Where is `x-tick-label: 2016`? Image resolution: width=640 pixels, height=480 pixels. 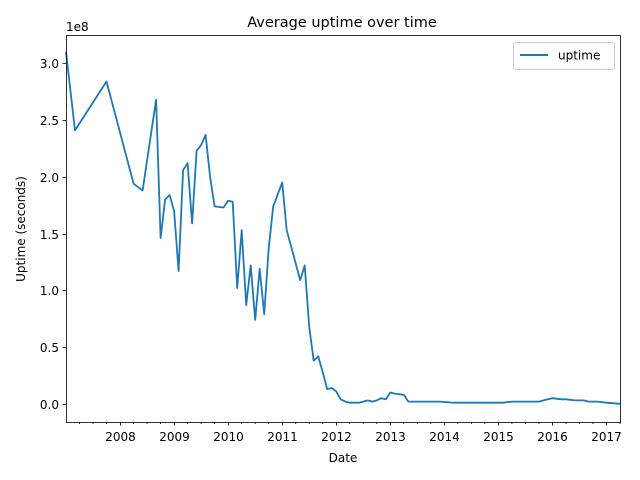 x-tick-label: 2016 is located at coordinates (552, 437).